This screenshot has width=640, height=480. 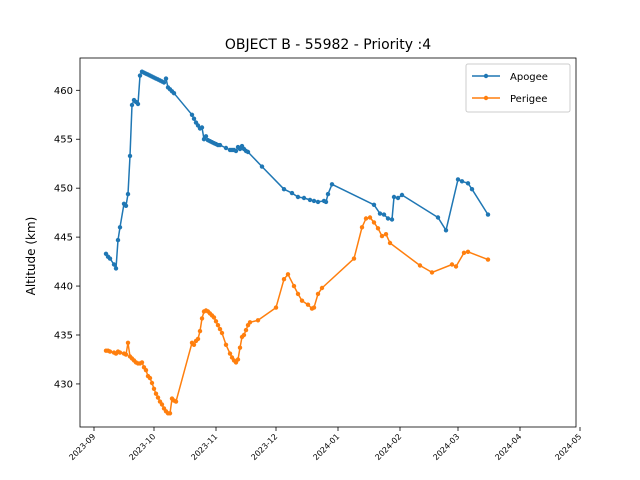 I want to click on y-tick-label: 430, so click(x=63, y=384).